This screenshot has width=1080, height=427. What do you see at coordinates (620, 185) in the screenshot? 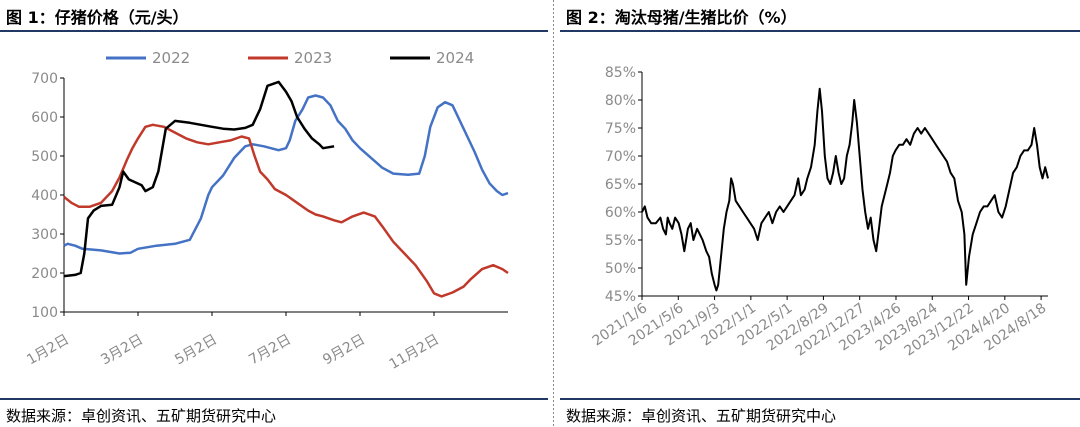
I see `y-tick-label: 65%` at bounding box center [620, 185].